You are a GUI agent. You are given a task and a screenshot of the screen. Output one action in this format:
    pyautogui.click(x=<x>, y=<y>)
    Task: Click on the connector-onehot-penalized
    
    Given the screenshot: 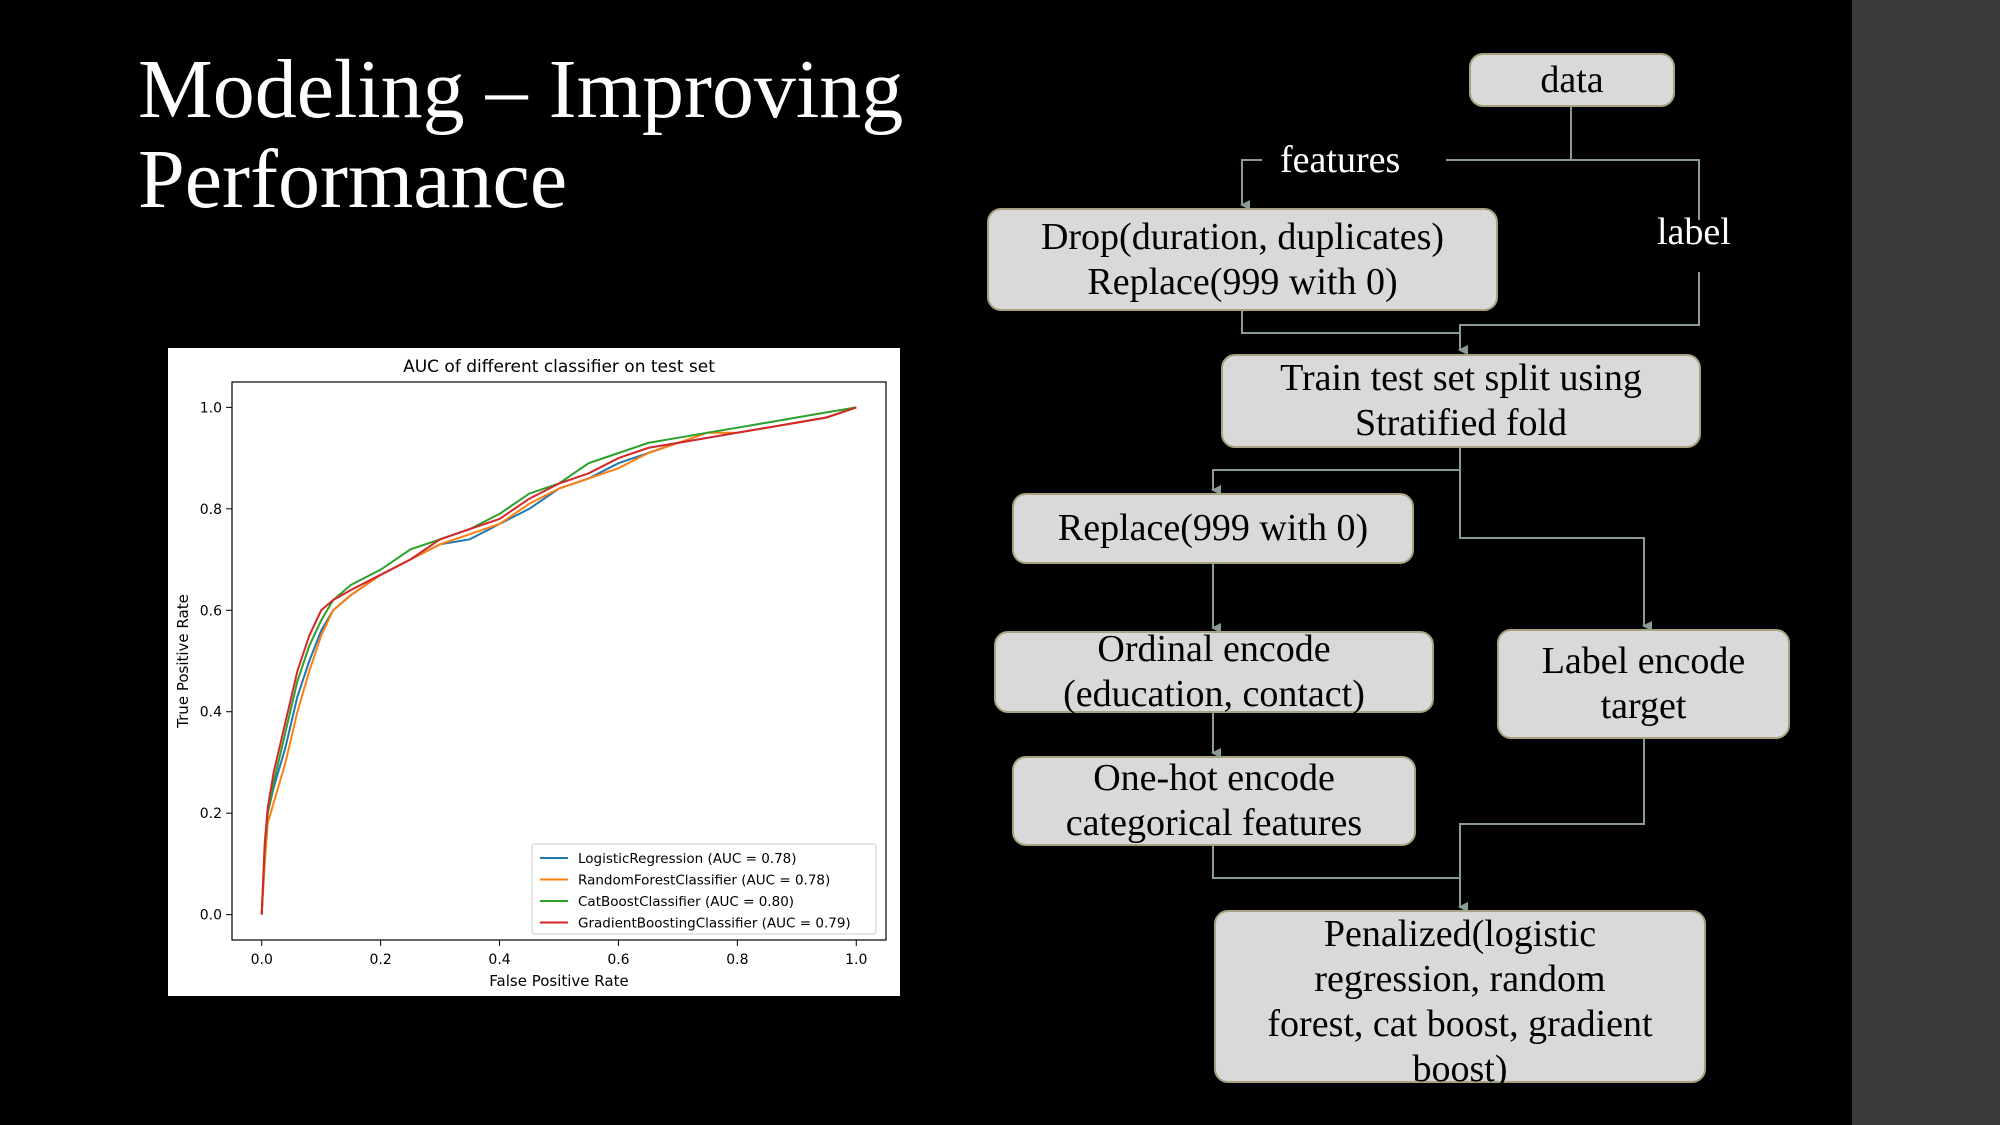 What is the action you would take?
    pyautogui.click(x=1340, y=879)
    